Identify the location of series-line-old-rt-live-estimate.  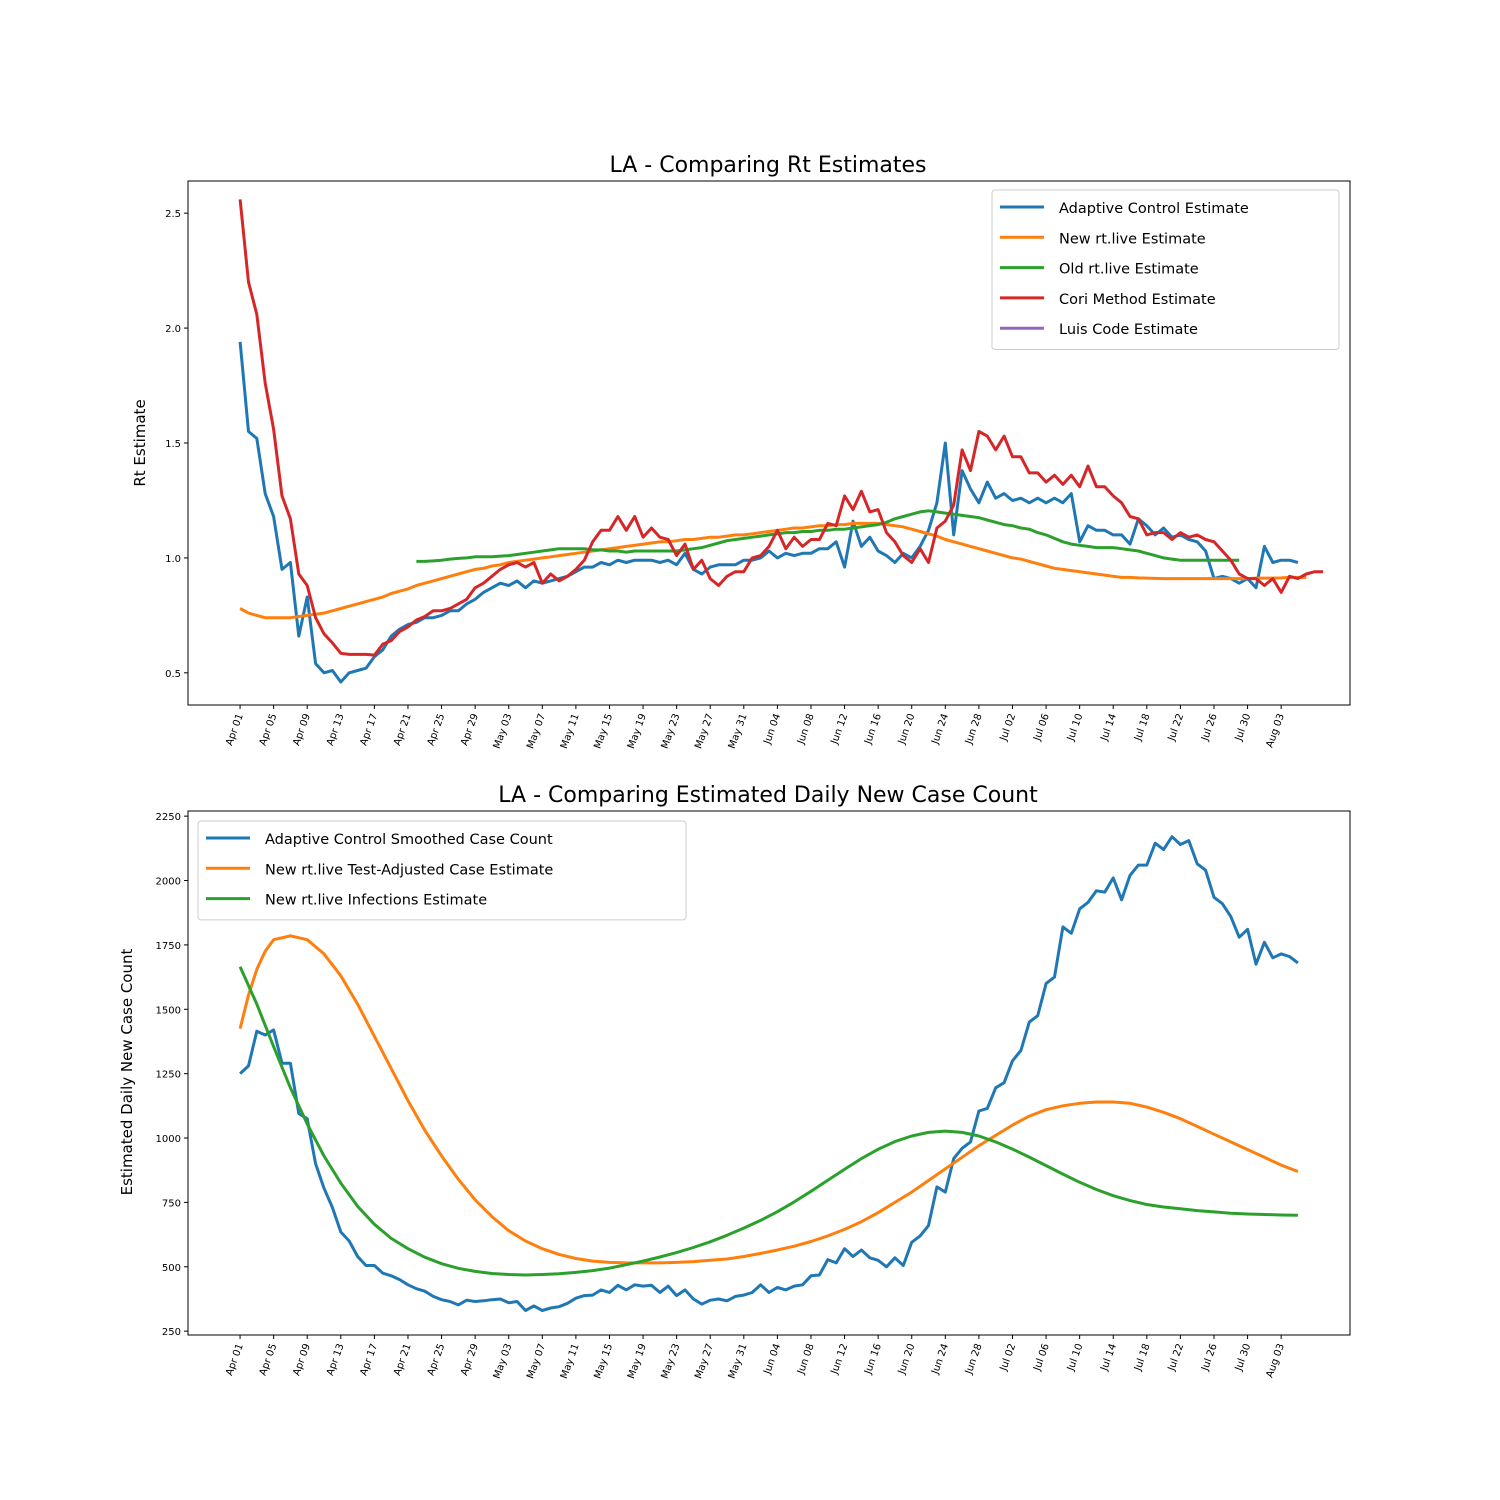
(828, 536).